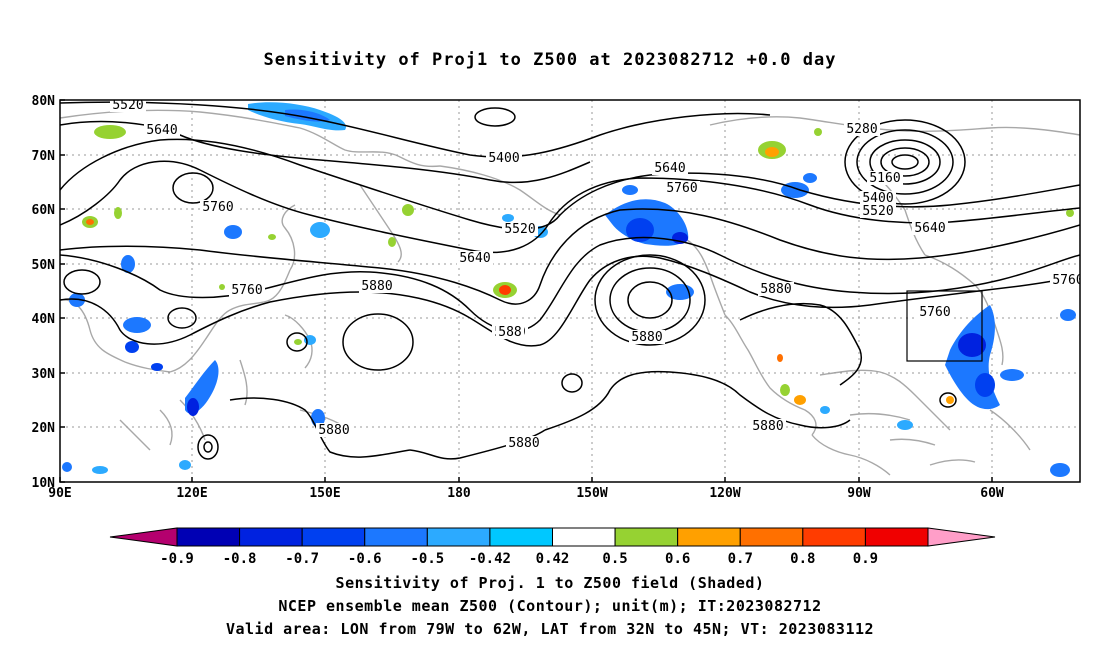 The height and width of the screenshot is (650, 1100). What do you see at coordinates (740, 559) in the screenshot?
I see `colorbar-label: 0.7` at bounding box center [740, 559].